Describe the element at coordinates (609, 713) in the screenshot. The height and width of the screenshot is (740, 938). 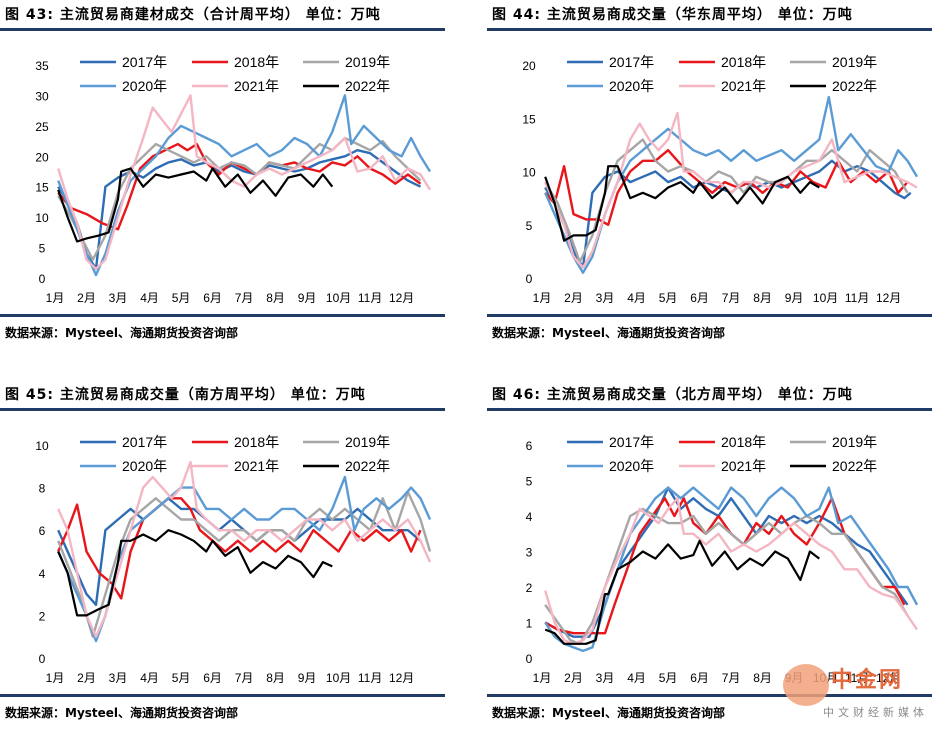
I see `data-source: 数据来源：Mysteel、海通期货投资咨询部` at that location.